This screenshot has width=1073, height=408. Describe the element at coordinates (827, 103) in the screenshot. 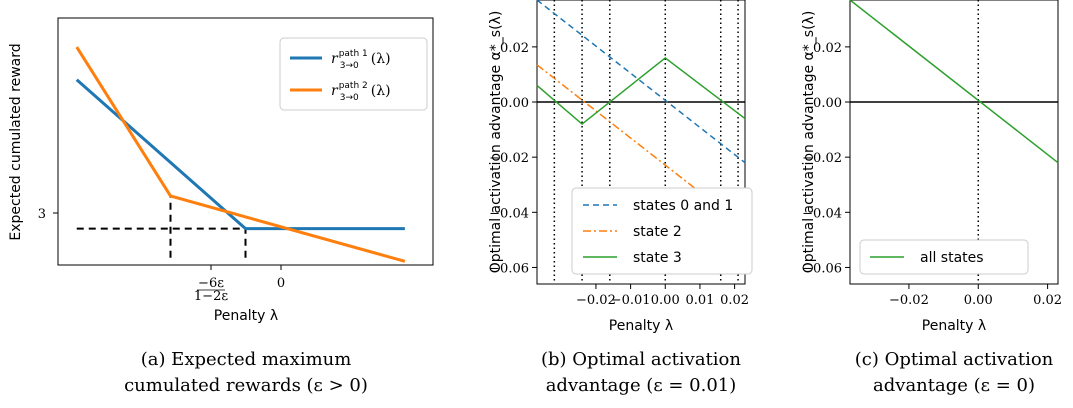

I see `panel-c-y-tick-label-1: 0.00` at that location.